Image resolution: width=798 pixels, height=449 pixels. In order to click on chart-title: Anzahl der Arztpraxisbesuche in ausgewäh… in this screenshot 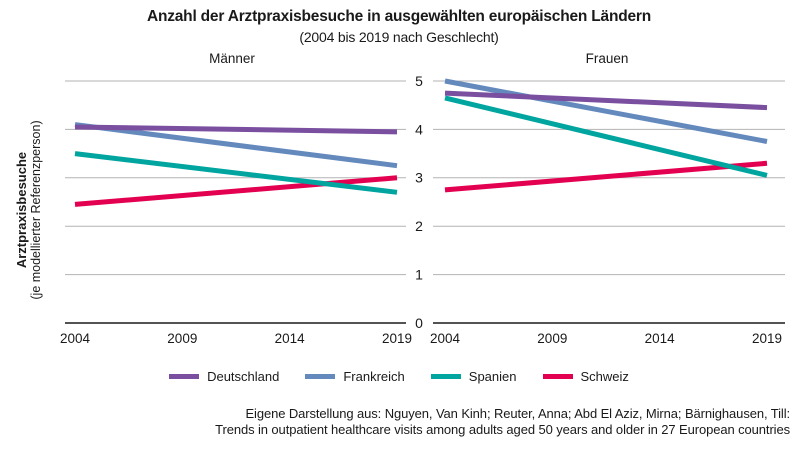, I will do `click(399, 16)`.